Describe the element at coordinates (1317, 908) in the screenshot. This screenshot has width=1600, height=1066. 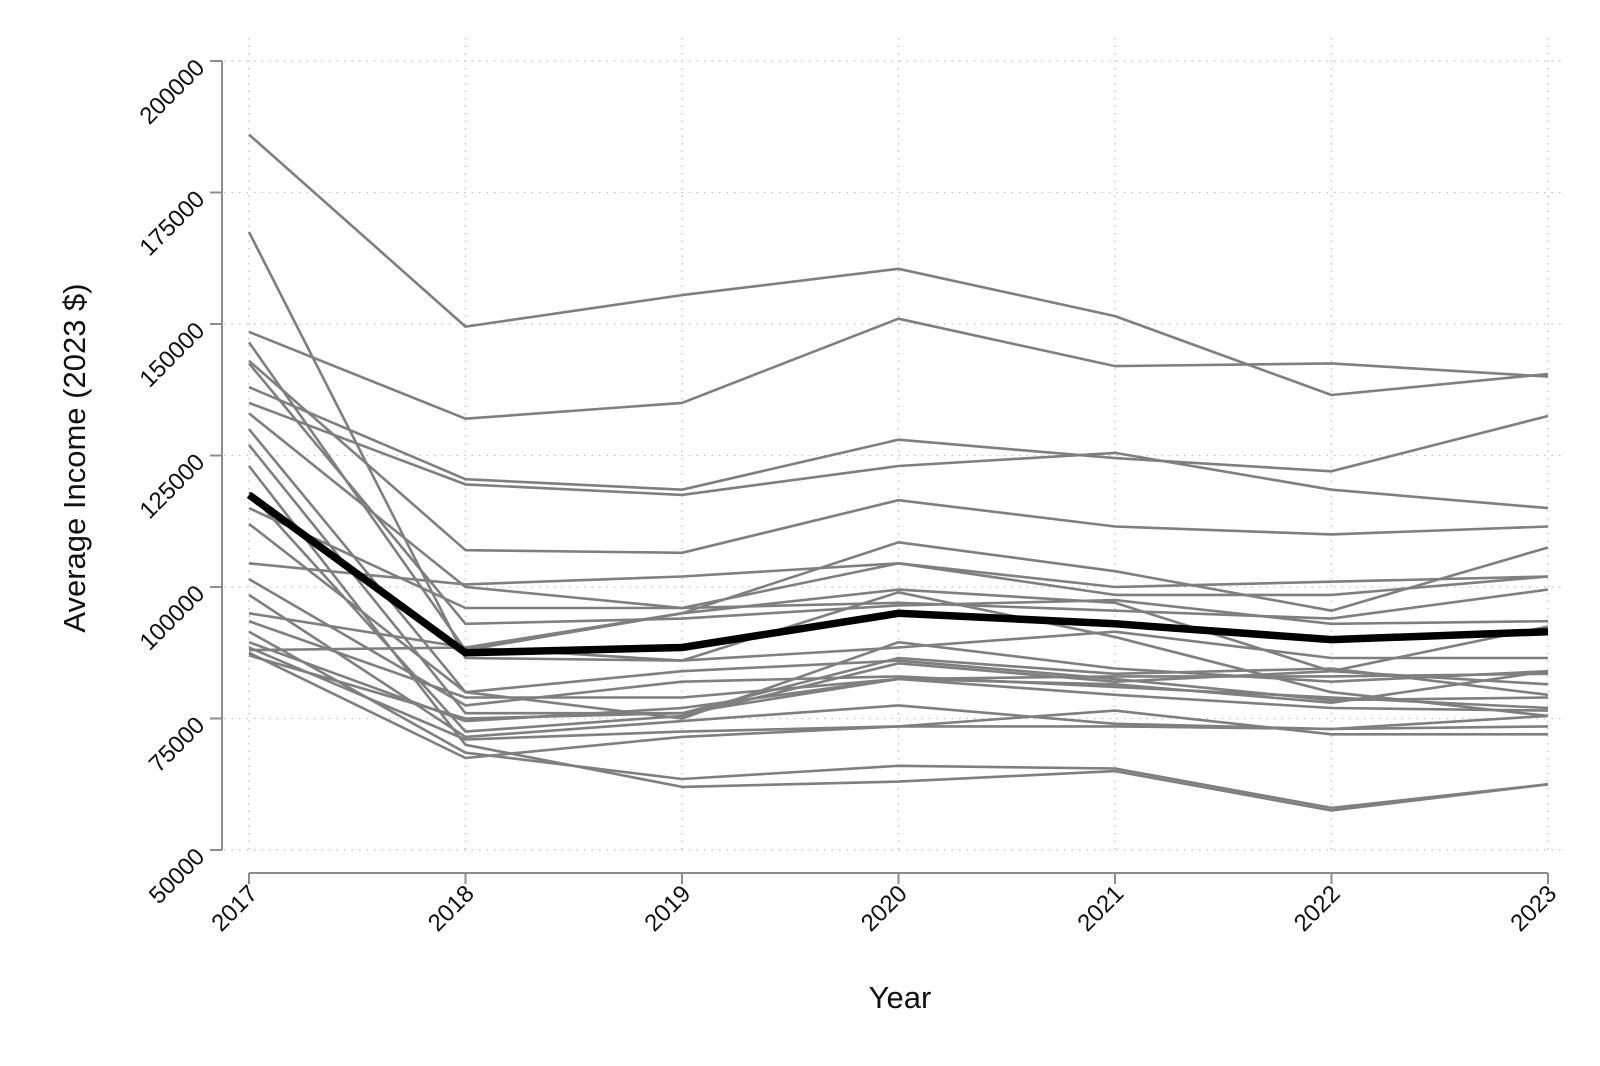
I see `x-tick-label: 2022` at that location.